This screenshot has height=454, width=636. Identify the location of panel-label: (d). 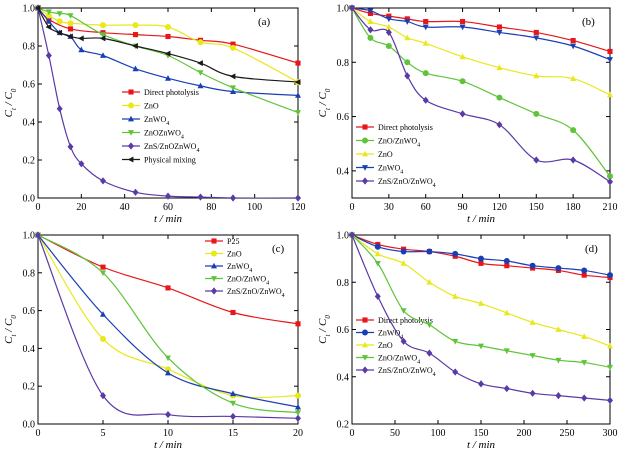
(591, 249).